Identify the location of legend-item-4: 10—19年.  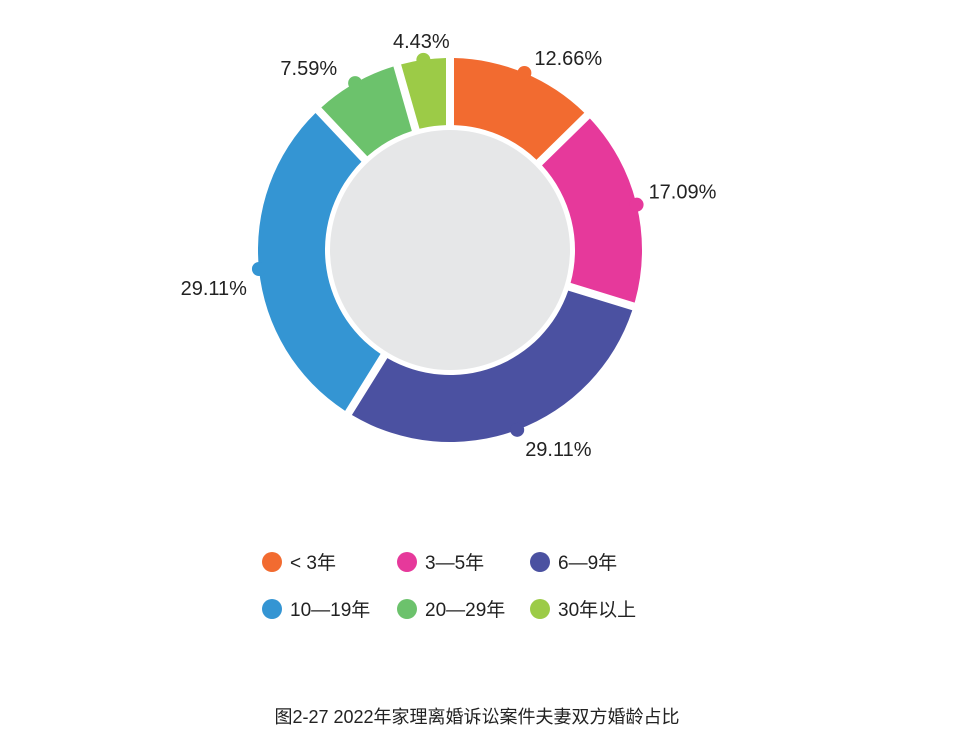
(316, 608).